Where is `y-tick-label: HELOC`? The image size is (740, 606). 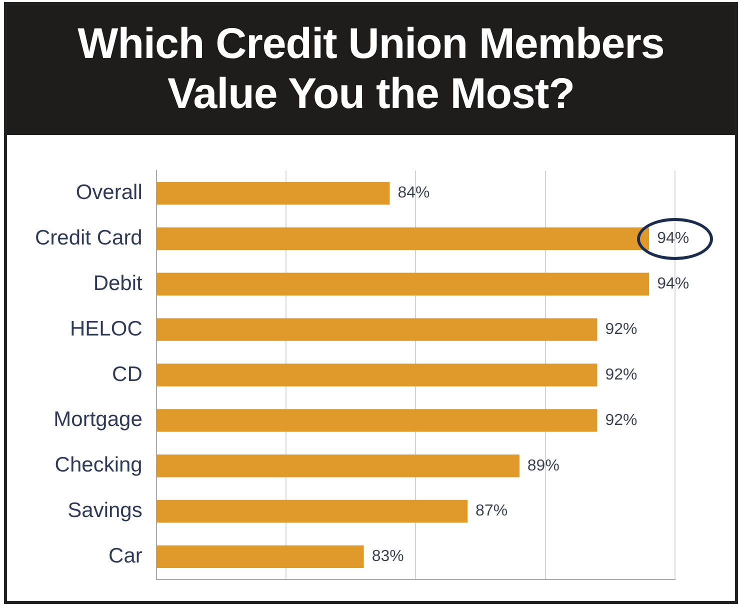 y-tick-label: HELOC is located at coordinates (106, 328).